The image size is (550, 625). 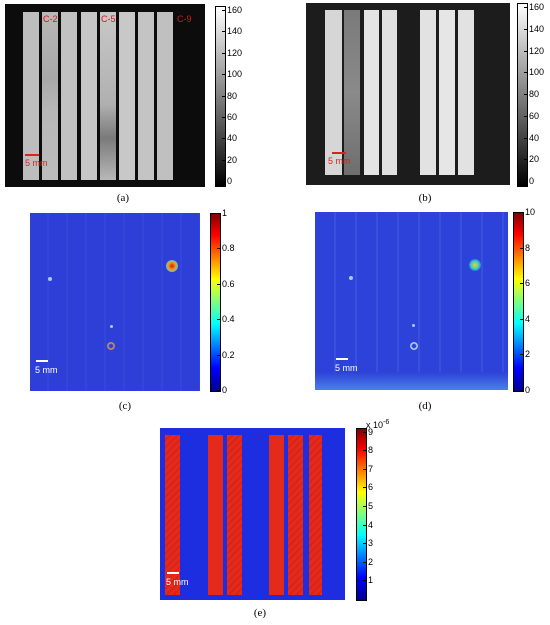 What do you see at coordinates (534, 94) in the screenshot?
I see `colorbar-tick-label: 80` at bounding box center [534, 94].